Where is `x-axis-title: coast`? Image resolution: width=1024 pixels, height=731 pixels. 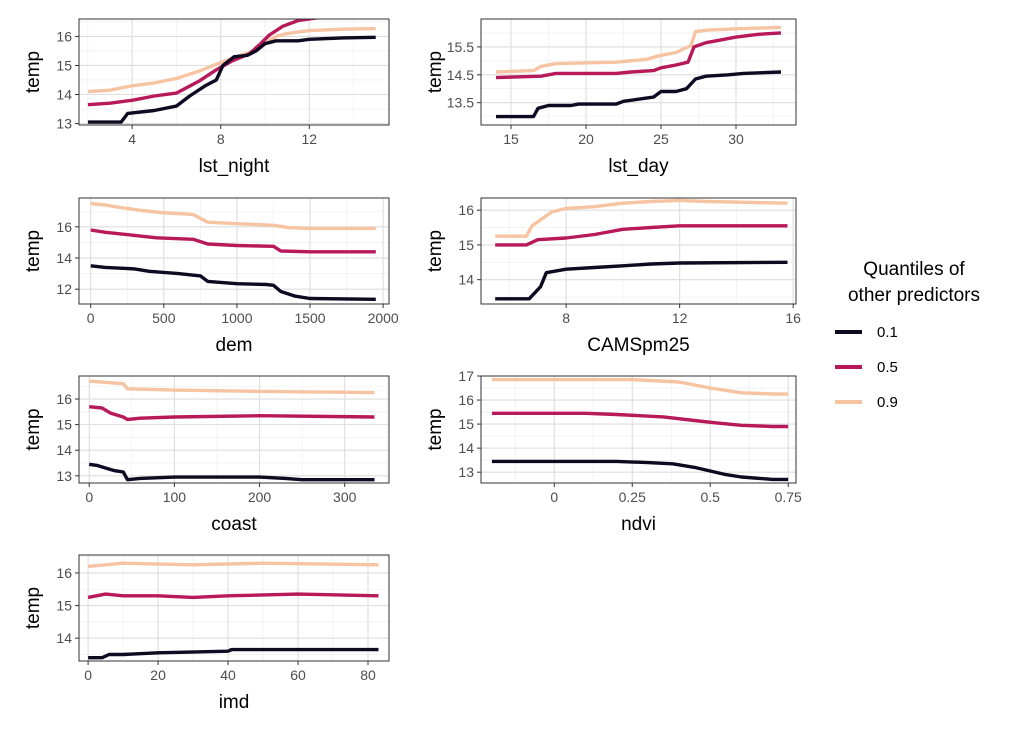
x-axis-title: coast is located at coordinates (234, 524).